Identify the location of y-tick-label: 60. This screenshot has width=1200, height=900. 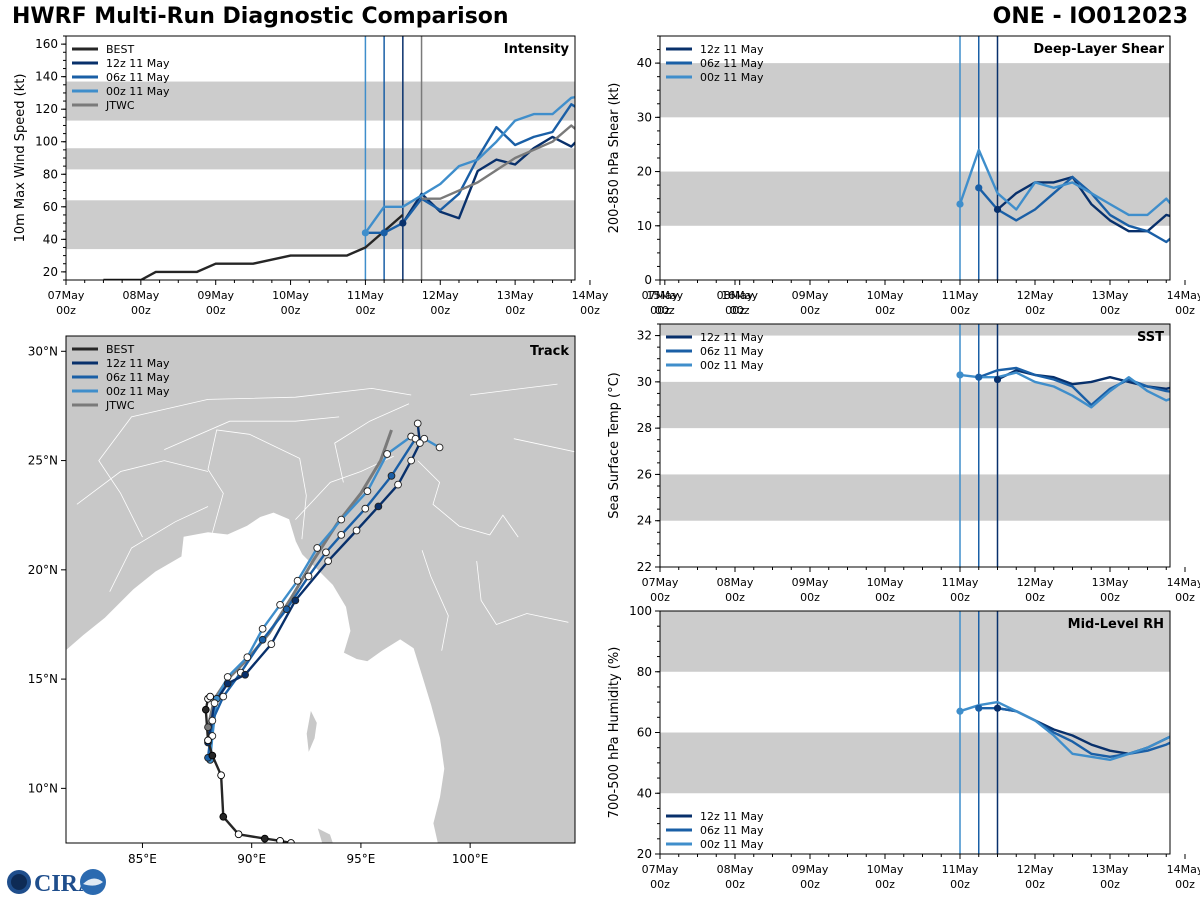
(644, 733).